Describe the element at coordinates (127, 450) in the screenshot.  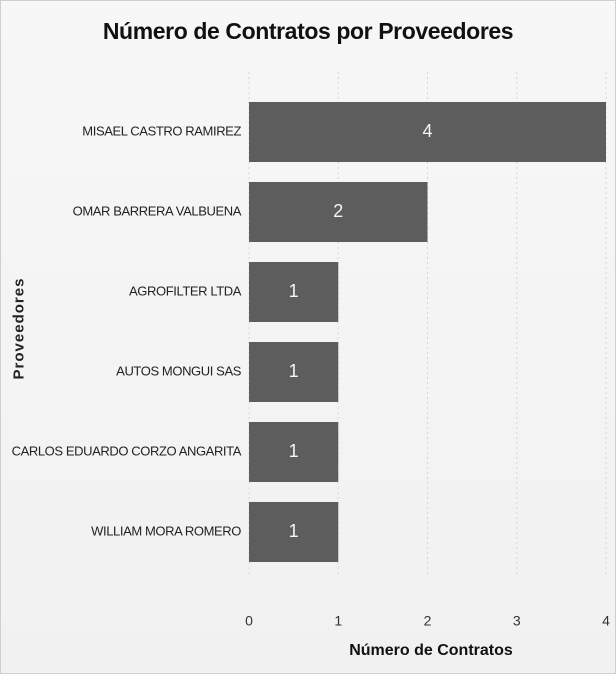
I see `category-label: CARLOS EDUARDO CORZO ANGARITA` at that location.